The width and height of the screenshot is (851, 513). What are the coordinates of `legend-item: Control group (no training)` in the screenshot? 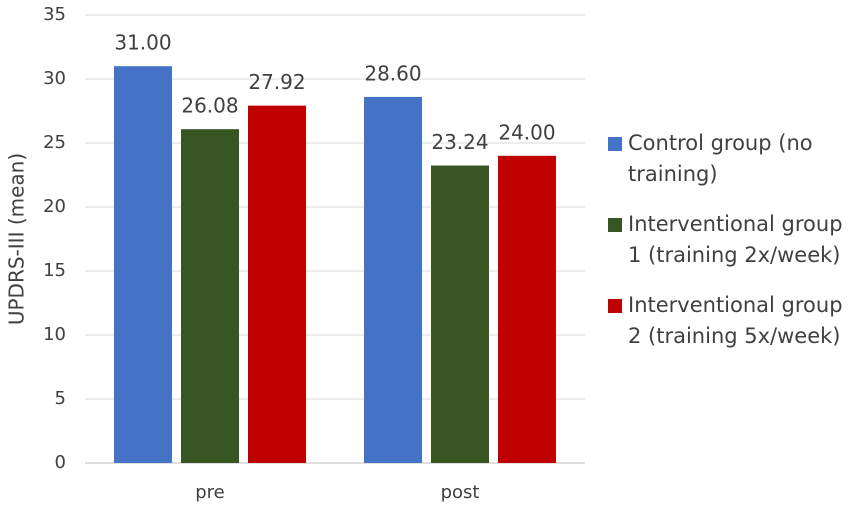 It's located at (728, 159).